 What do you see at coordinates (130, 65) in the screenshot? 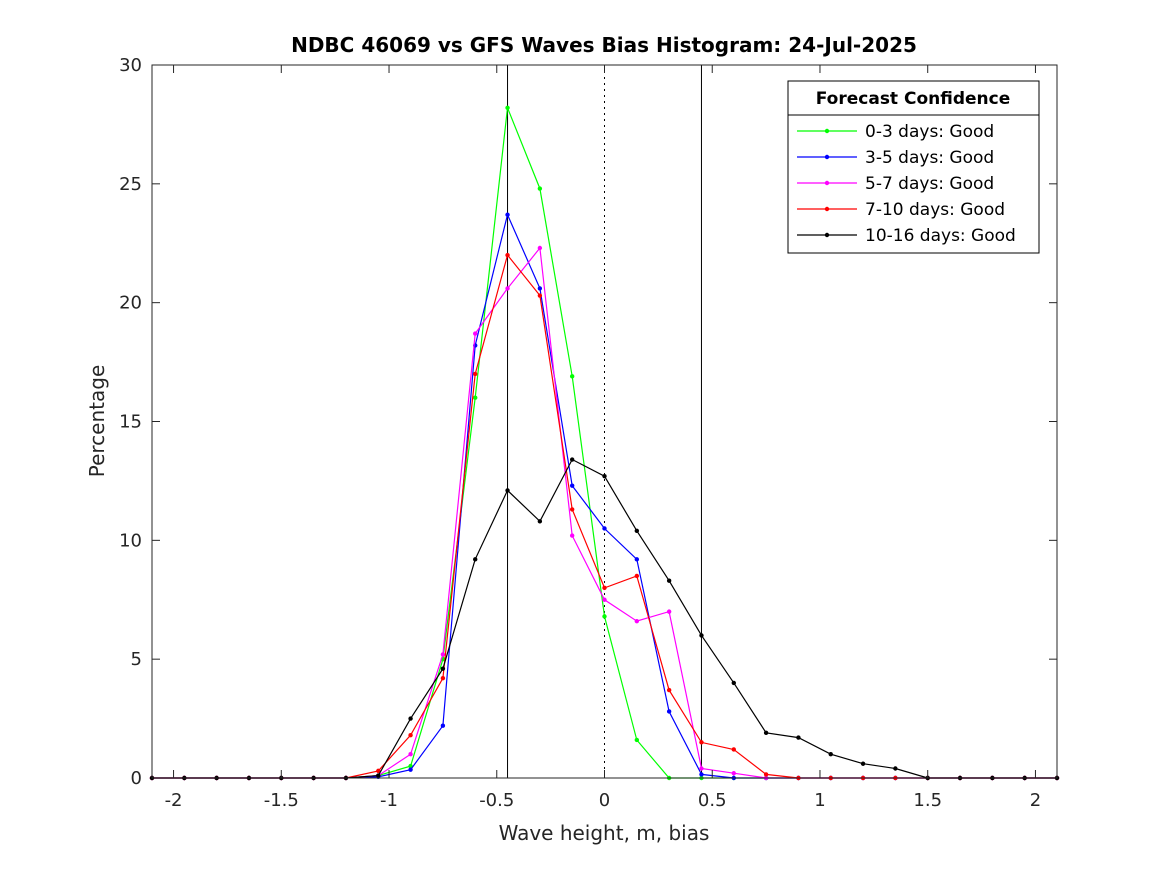
I see `y-tick-label: 30` at bounding box center [130, 65].